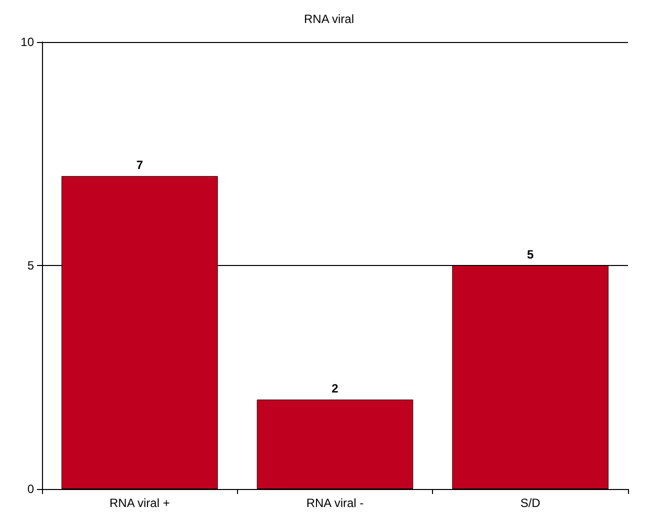 This screenshot has width=658, height=515. What do you see at coordinates (335, 503) in the screenshot?
I see `x-tick-label: RNA viral -` at bounding box center [335, 503].